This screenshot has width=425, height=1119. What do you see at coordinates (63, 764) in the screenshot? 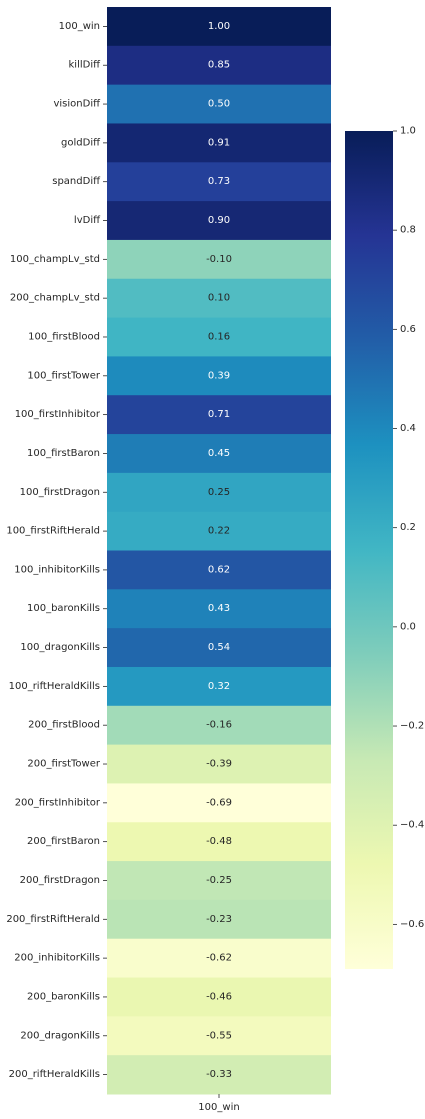
I see `row-label: 200_firstTower` at bounding box center [63, 764].